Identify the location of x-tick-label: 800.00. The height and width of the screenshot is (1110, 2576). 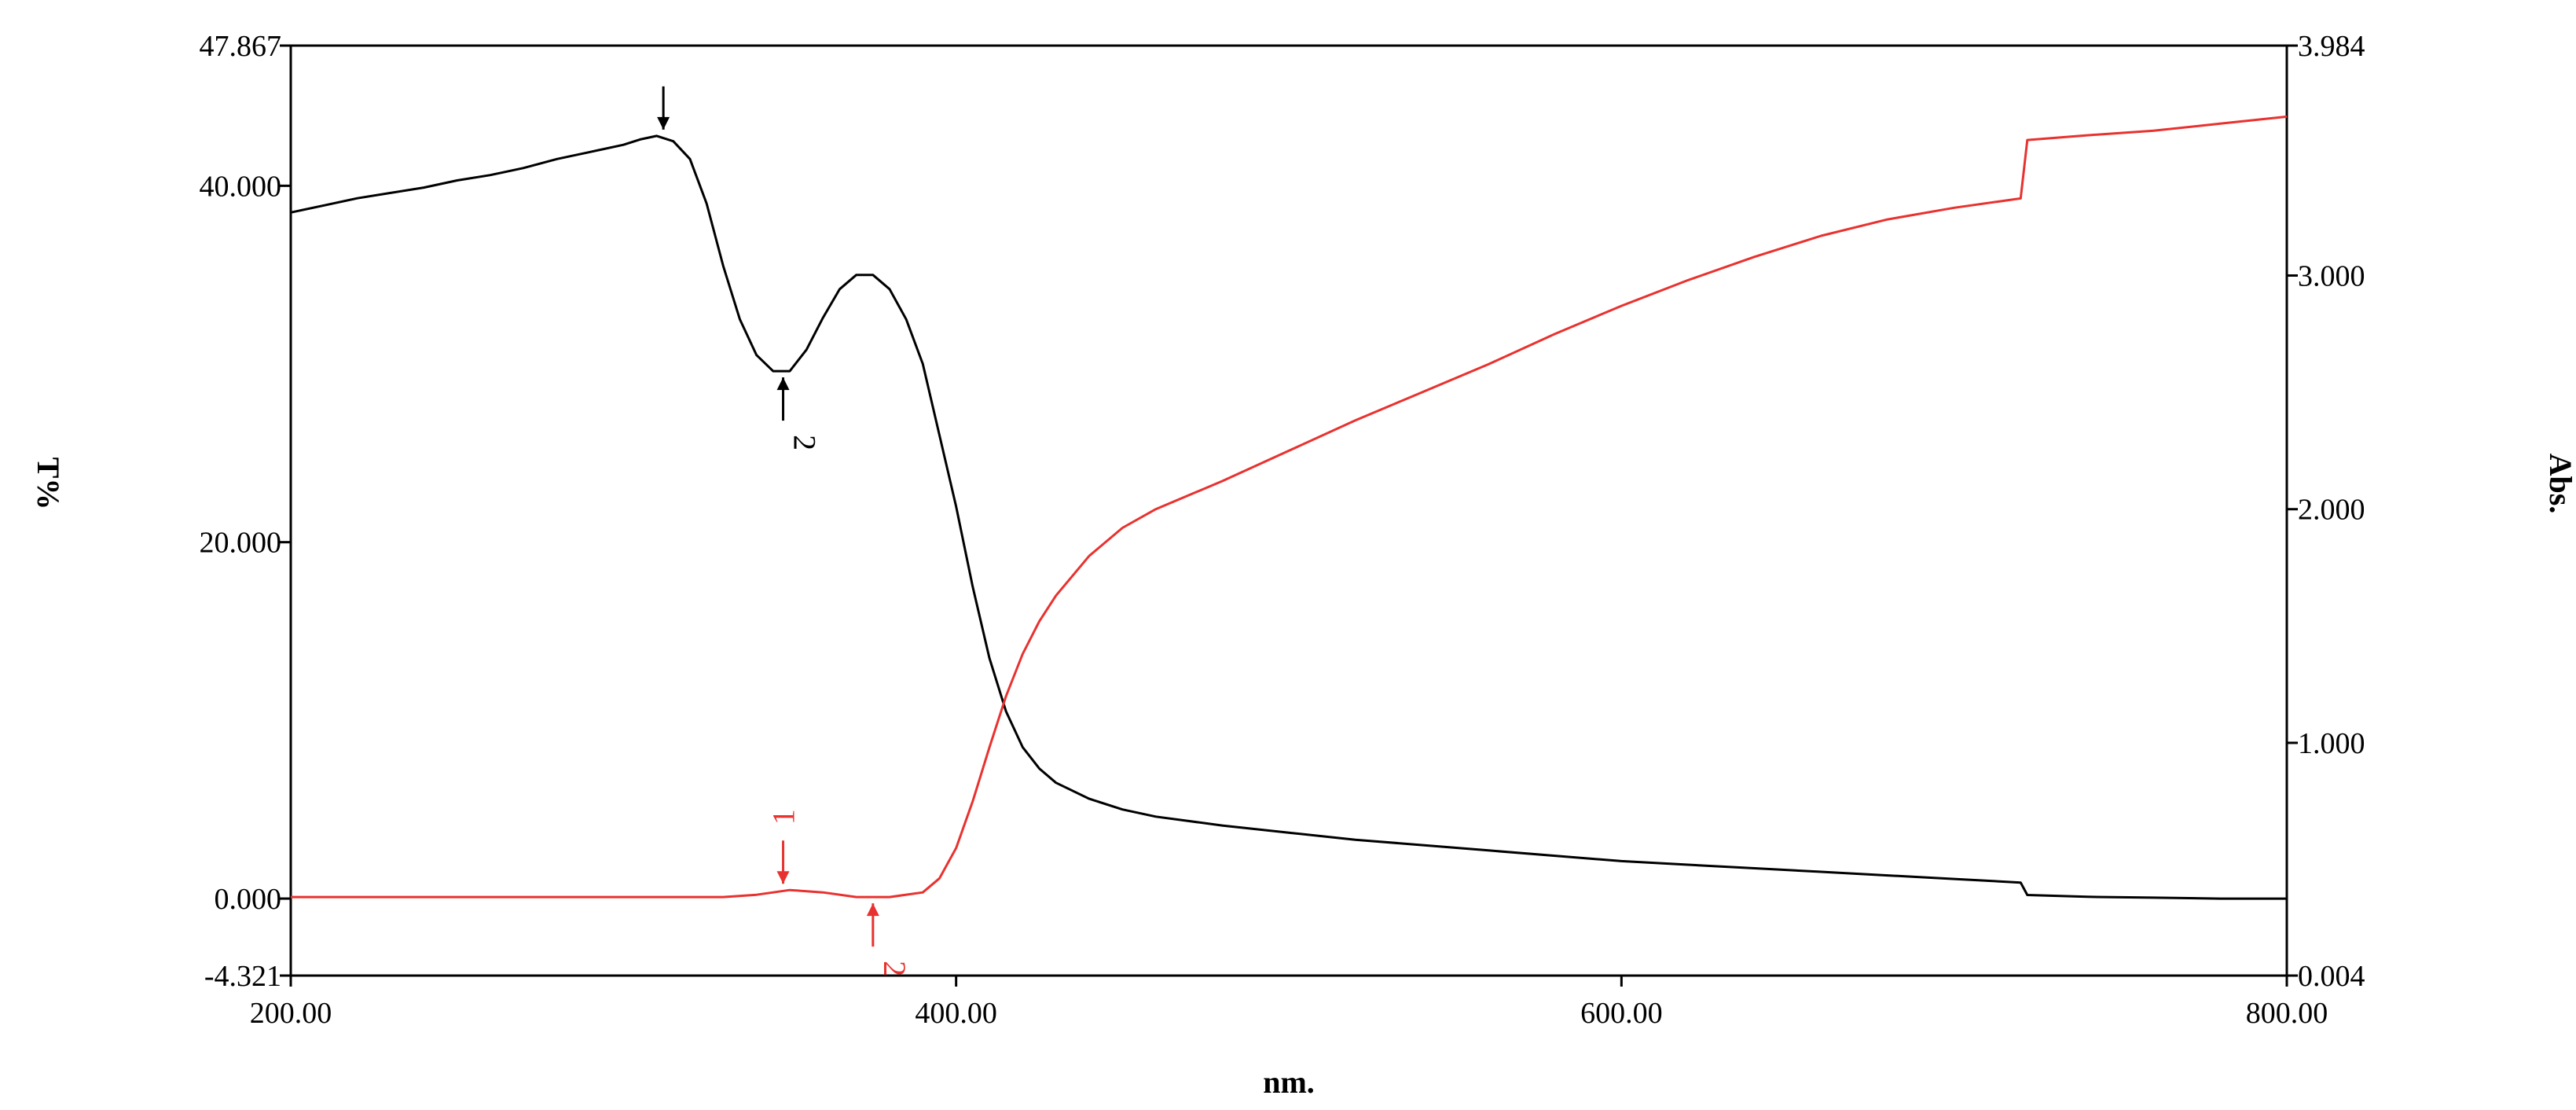
(2287, 1014).